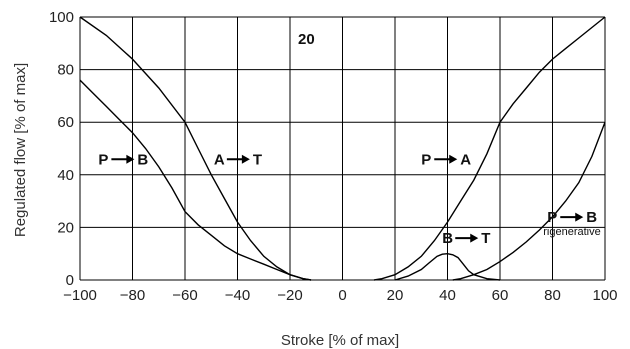 This screenshot has height=349, width=630. Describe the element at coordinates (571, 232) in the screenshot. I see `annotation-sub: rigenerative` at that location.